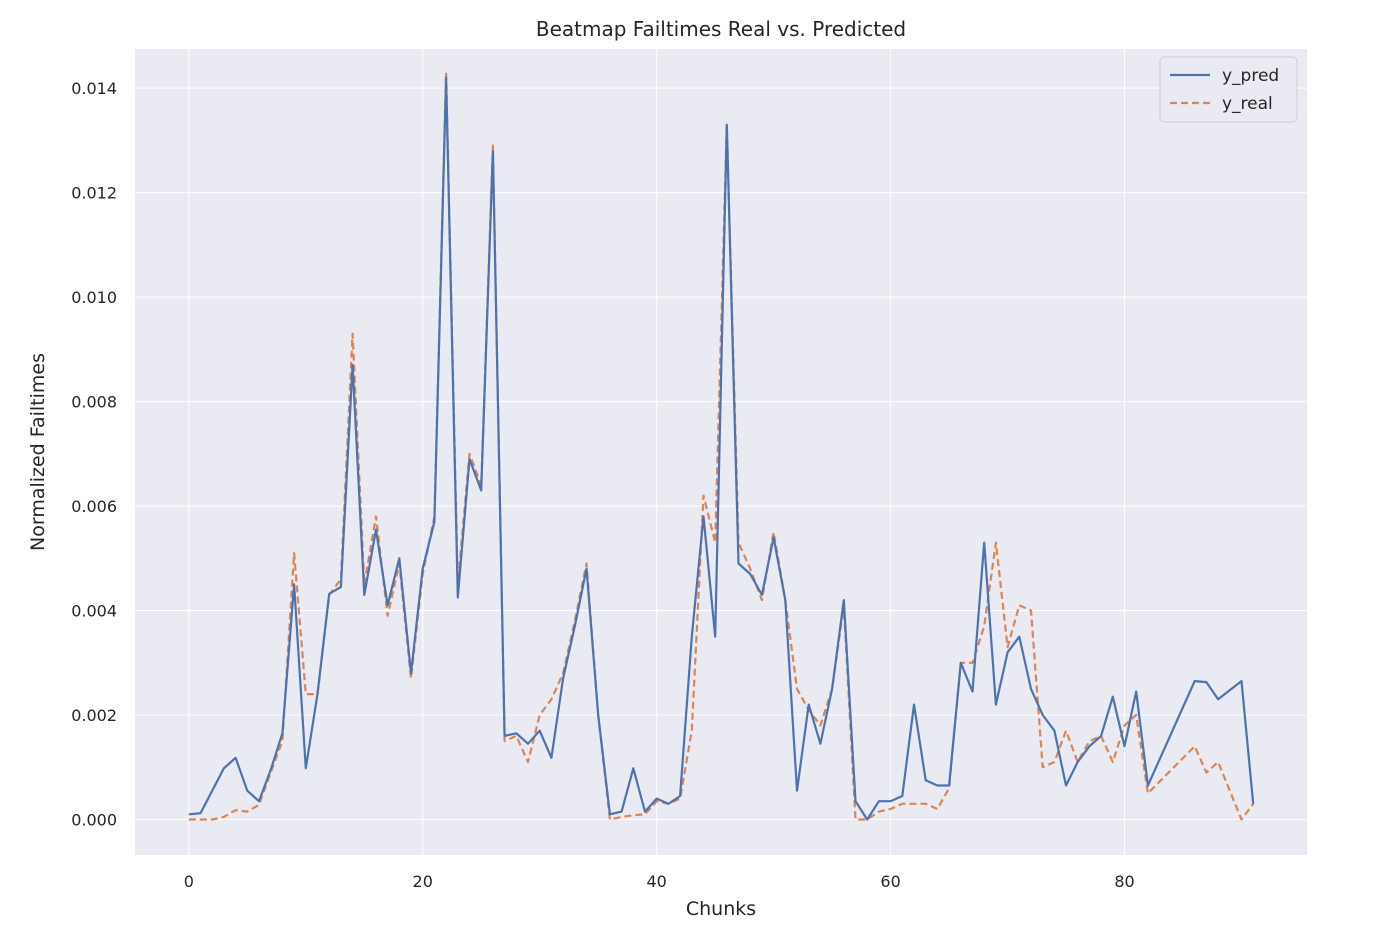  I want to click on y-tick-label: 0.000, so click(94, 819).